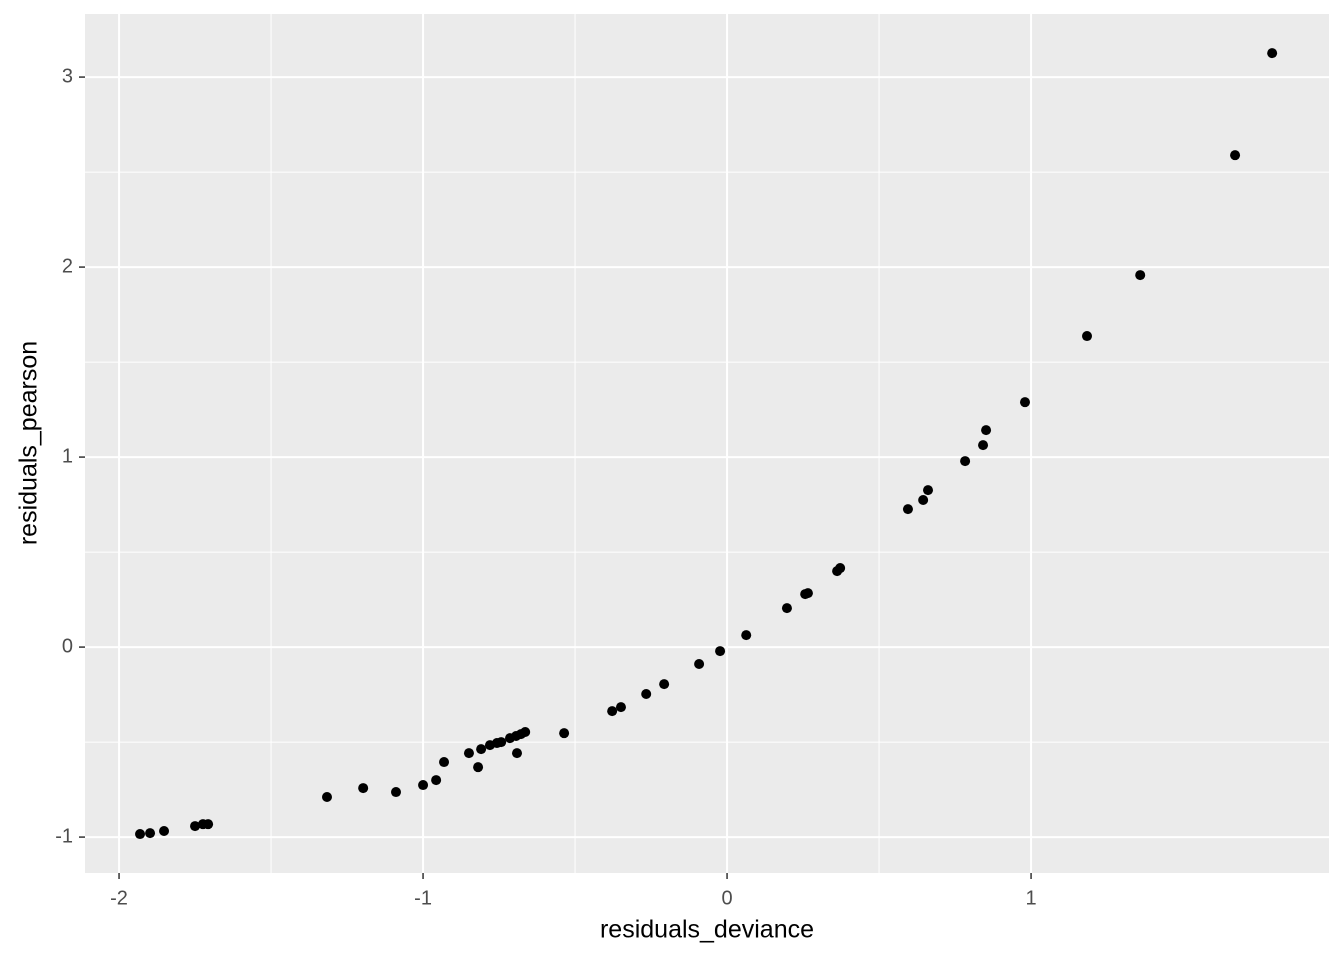 Image resolution: width=1344 pixels, height=960 pixels. Describe the element at coordinates (119, 898) in the screenshot. I see `x-tick-label: -2` at that location.